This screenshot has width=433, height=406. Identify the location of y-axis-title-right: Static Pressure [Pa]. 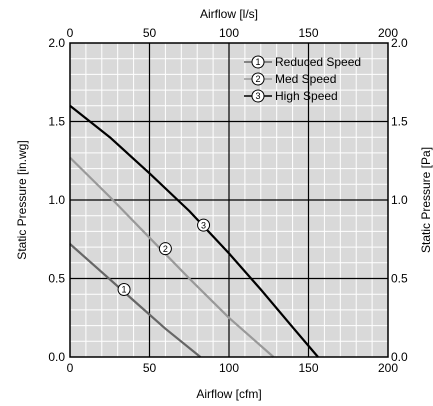
(426, 200).